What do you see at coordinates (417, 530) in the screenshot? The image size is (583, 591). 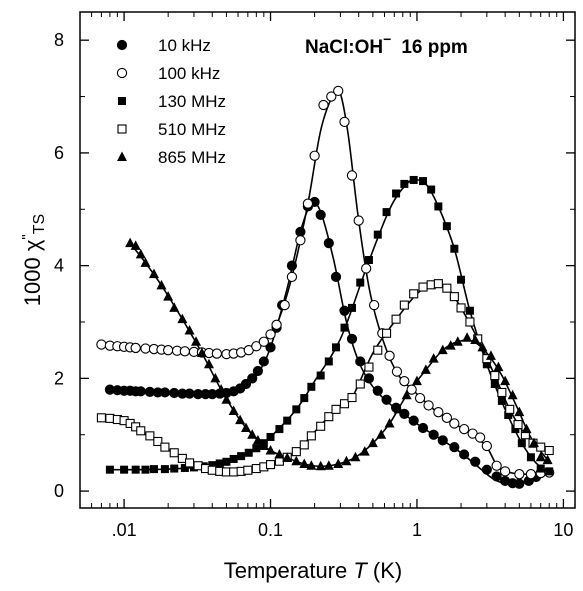 I see `x-tick-label: 1` at bounding box center [417, 530].